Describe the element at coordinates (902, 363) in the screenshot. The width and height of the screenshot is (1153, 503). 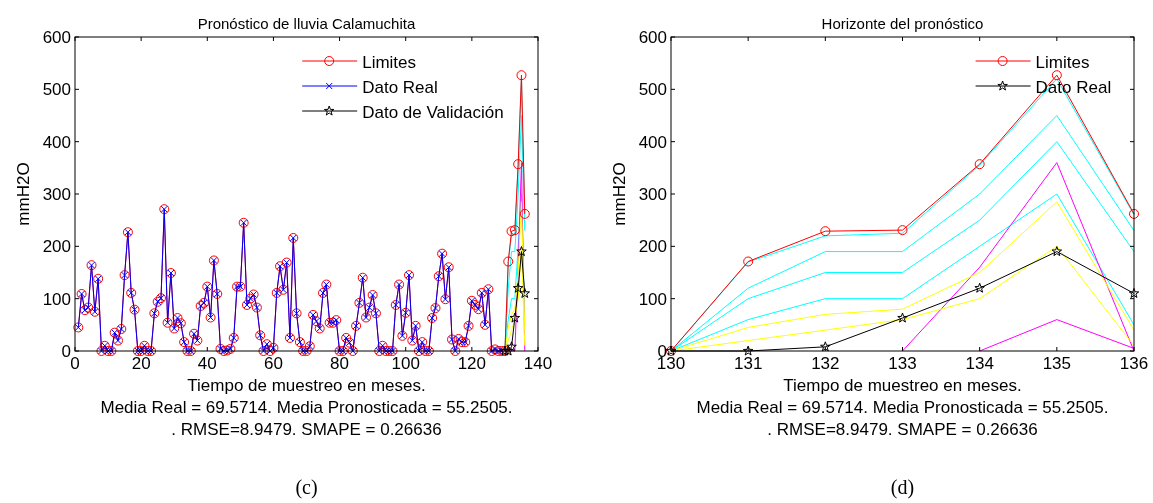
I see `x-tick-label: 133` at that location.